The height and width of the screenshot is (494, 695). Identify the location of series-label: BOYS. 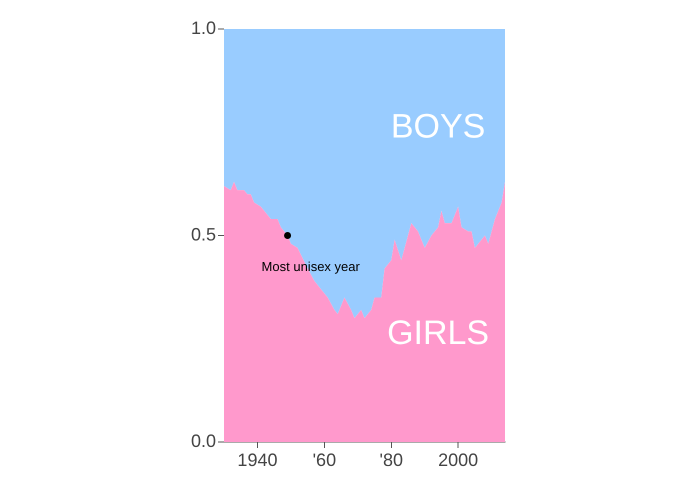
(438, 126).